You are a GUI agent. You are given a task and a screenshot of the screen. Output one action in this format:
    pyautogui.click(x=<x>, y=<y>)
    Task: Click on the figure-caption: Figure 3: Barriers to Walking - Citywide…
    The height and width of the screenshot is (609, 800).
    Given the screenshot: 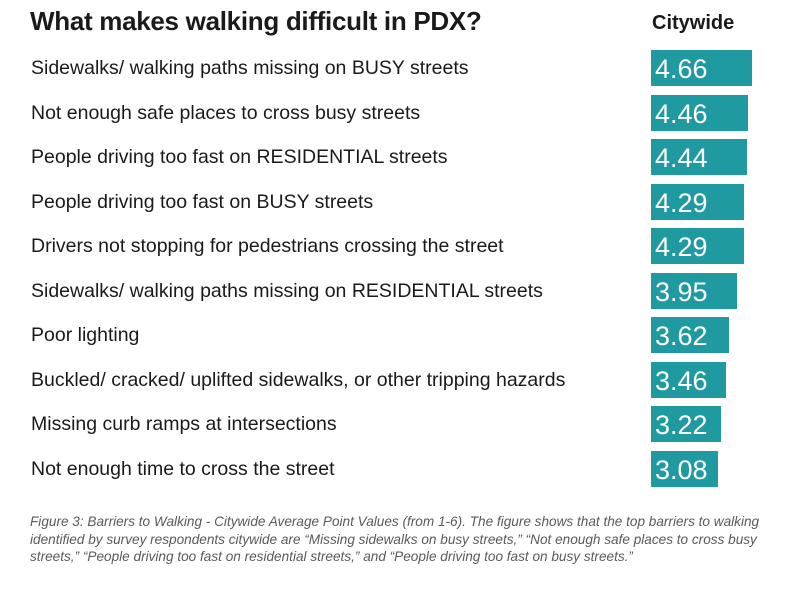 What is the action you would take?
    pyautogui.click(x=395, y=539)
    